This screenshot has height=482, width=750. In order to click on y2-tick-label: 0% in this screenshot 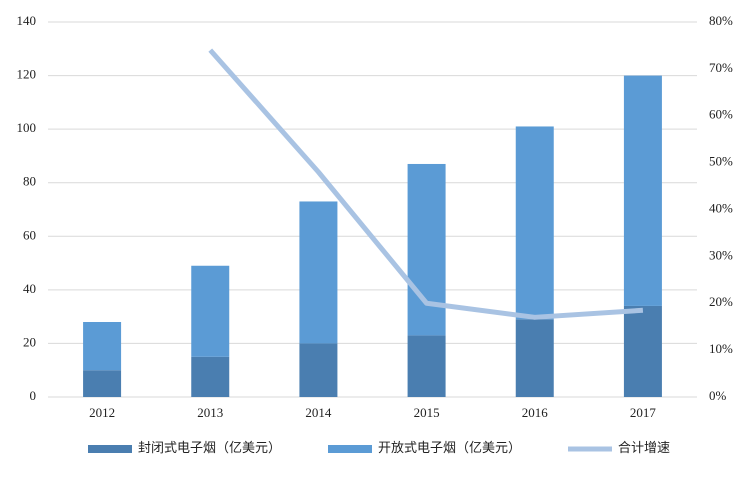, I will do `click(718, 395)`.